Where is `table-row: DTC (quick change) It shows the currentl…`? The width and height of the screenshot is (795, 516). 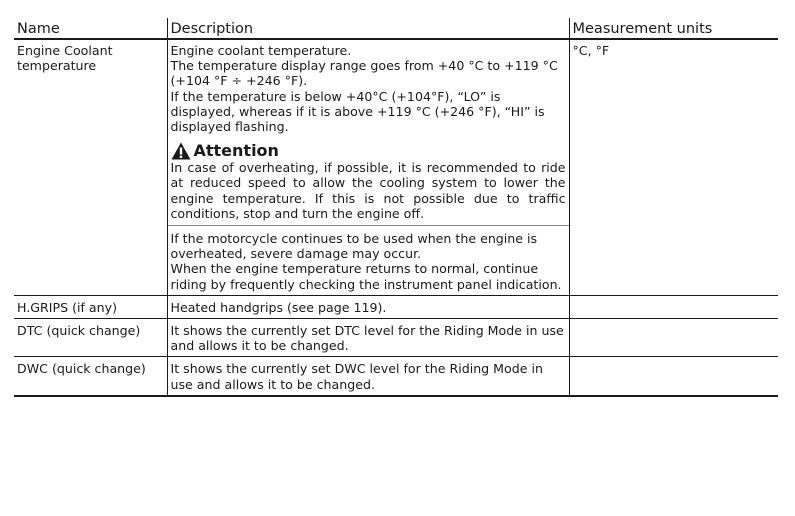
table-row: DTC (quick change) It shows the currentl… is located at coordinates (396, 338).